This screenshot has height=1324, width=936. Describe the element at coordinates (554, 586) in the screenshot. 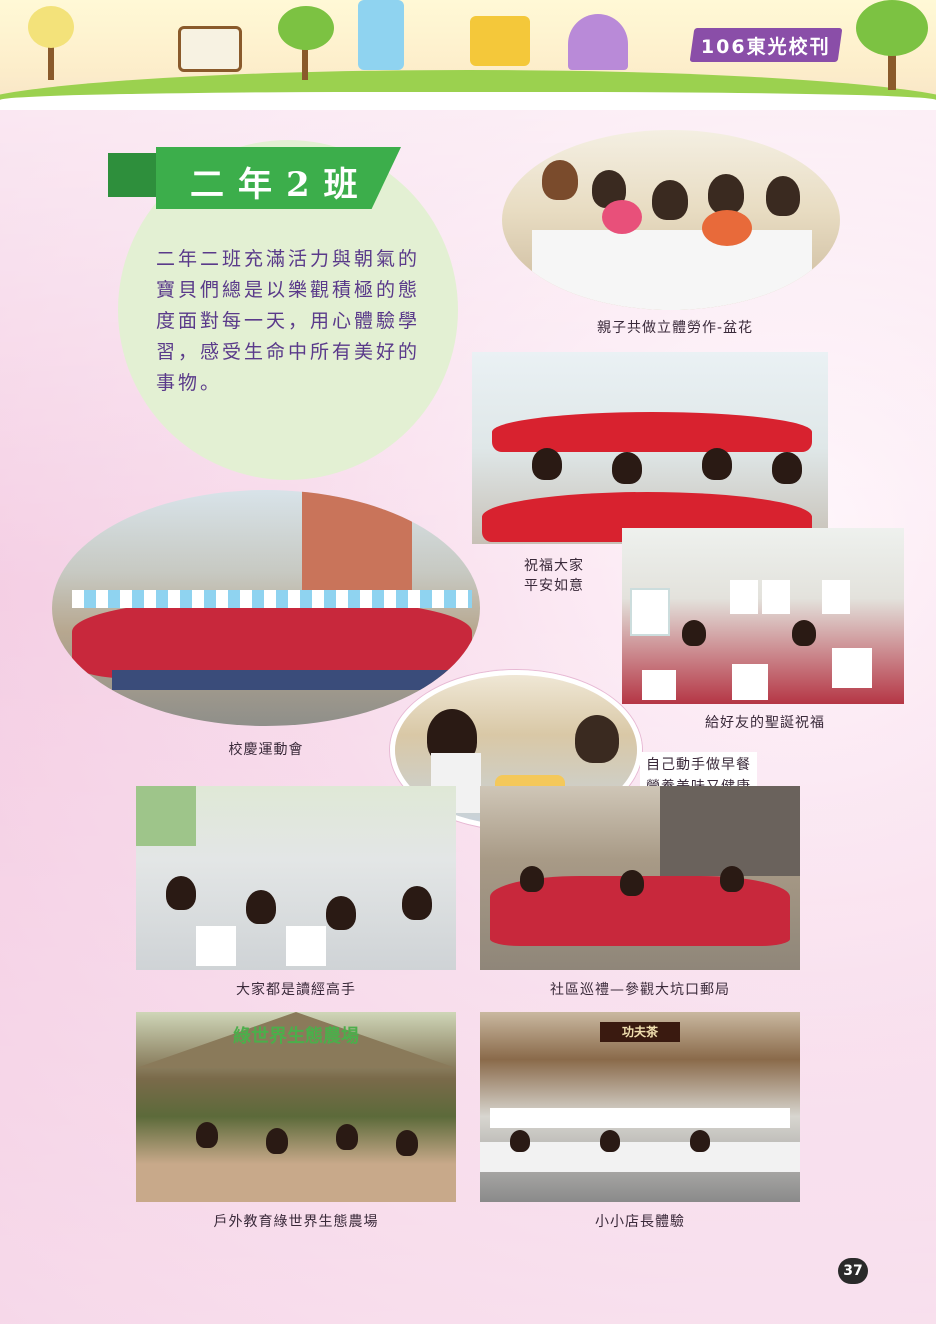

I see `caption-blessing-line2: 平安如意` at that location.